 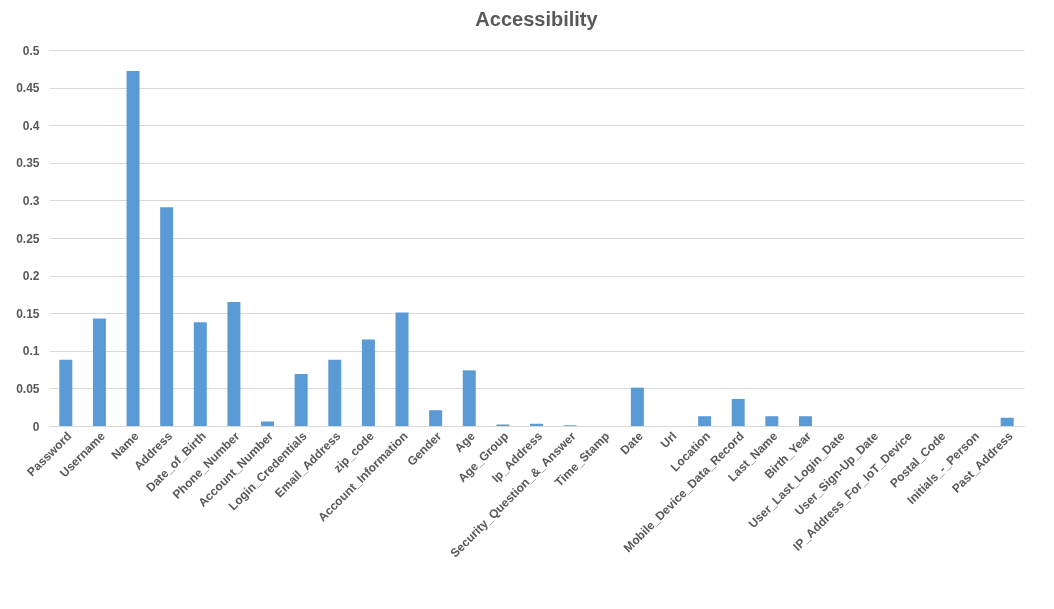 What do you see at coordinates (28, 388) in the screenshot?
I see `y-tick-label: 0.05` at bounding box center [28, 388].